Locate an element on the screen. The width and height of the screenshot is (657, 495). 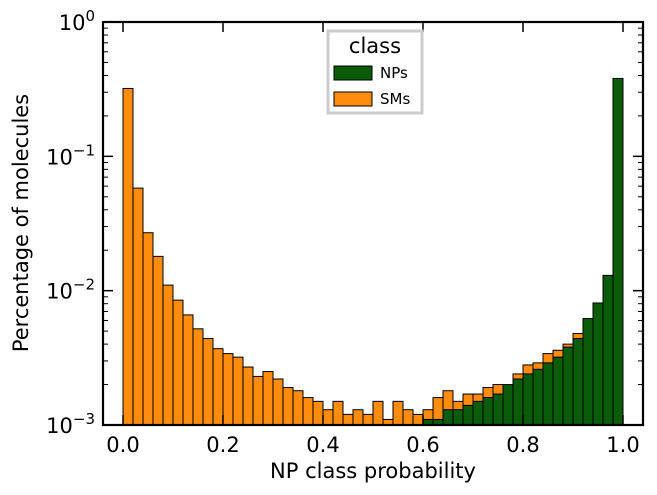
legend-swatch-nps is located at coordinates (353, 73).